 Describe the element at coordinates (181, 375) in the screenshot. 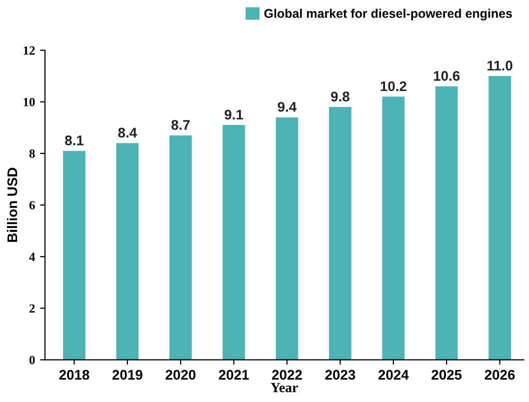

I see `x-tick-label: 2020` at that location.